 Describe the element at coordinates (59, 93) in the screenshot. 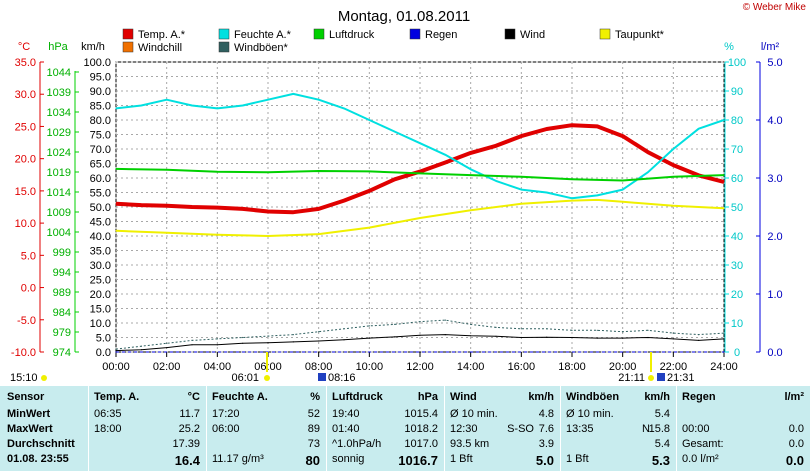

I see `pressure-tick-label: 1039` at that location.